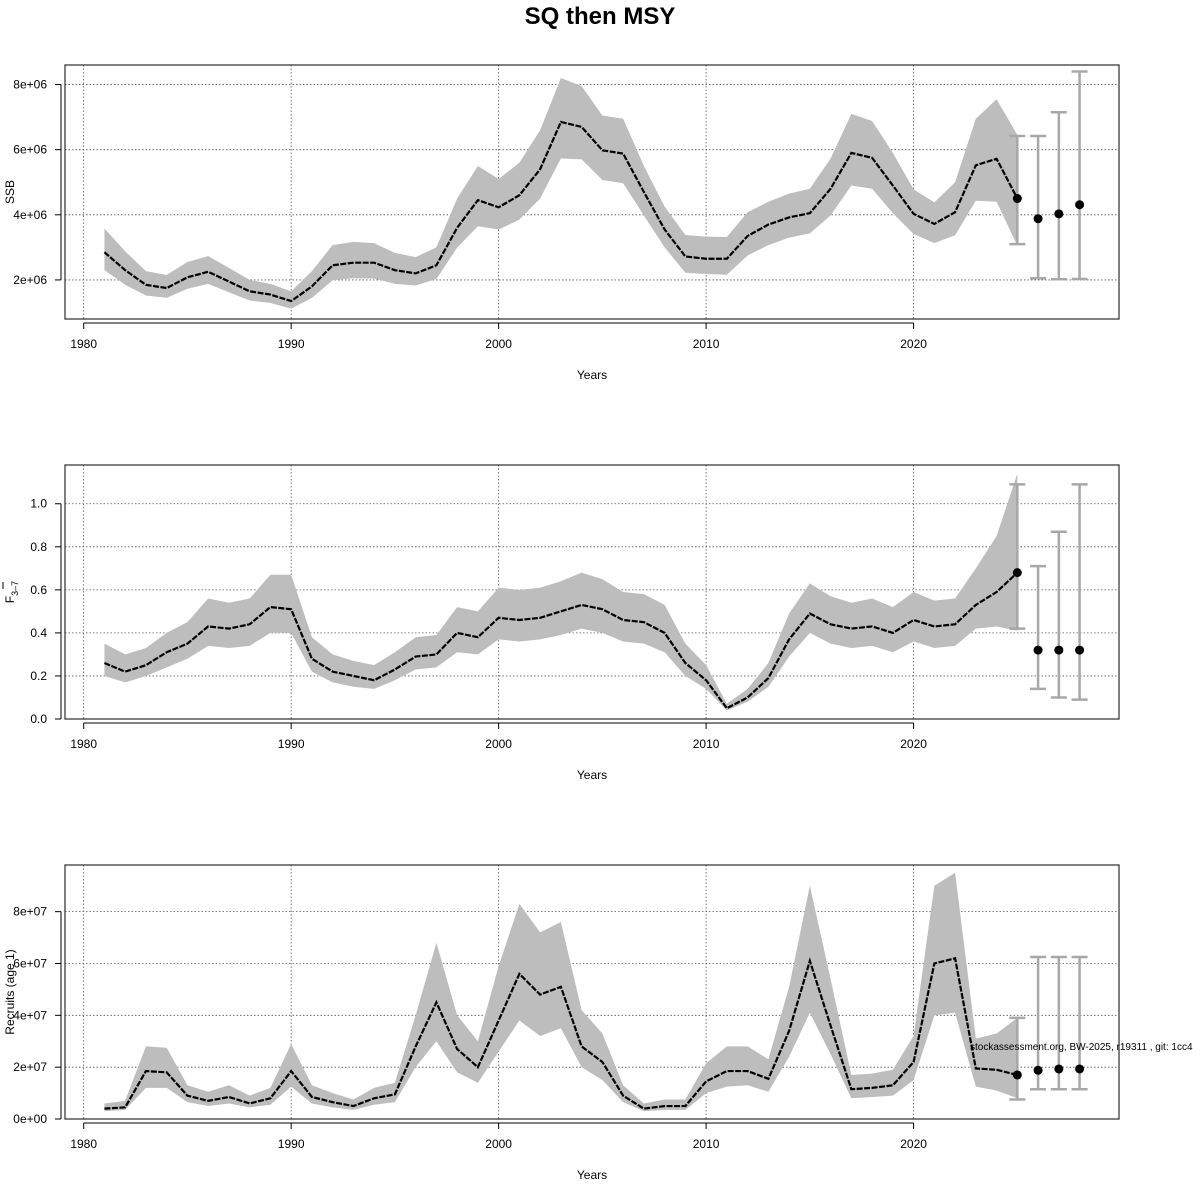 This screenshot has width=1200, height=1200. What do you see at coordinates (30, 1119) in the screenshot?
I see `y-tick-label-0: 0e+00` at bounding box center [30, 1119].